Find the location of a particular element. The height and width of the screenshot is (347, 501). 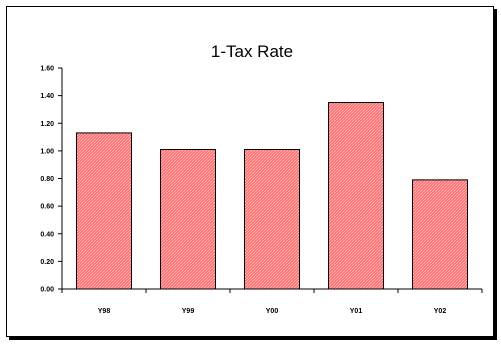

bar-y98 is located at coordinates (104, 211).